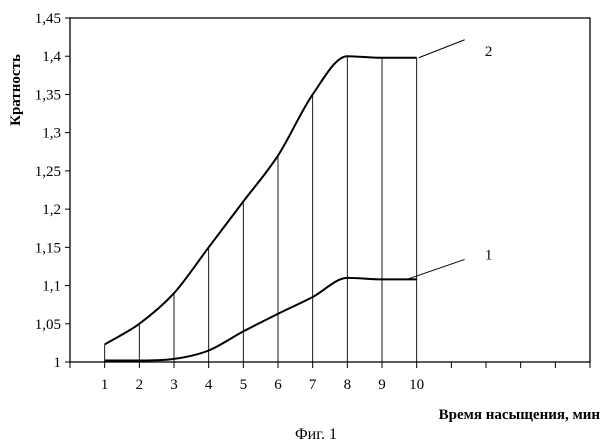 This screenshot has width=610, height=444. What do you see at coordinates (489, 255) in the screenshot?
I see `series-1-label: 1` at bounding box center [489, 255].